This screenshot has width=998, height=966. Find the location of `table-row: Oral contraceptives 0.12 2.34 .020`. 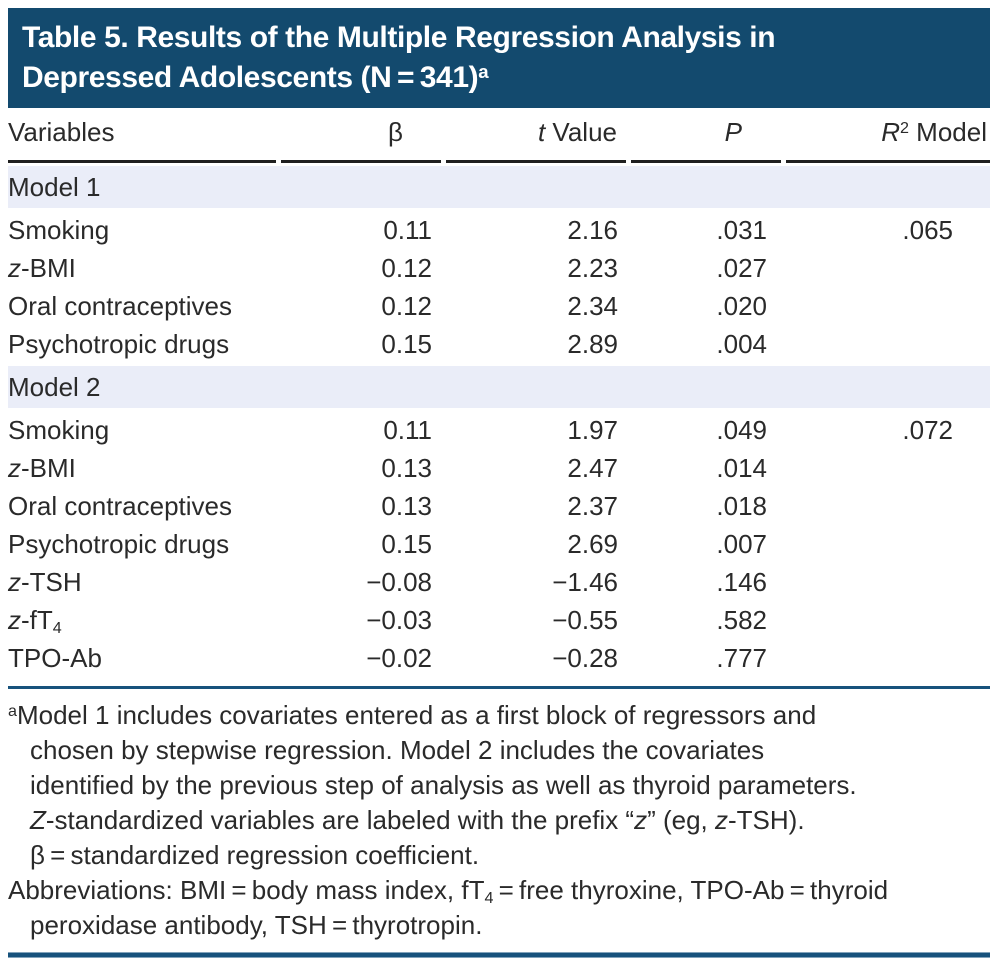

table-row: Oral contraceptives 0.12 2.34 .020 is located at coordinates (499, 306).